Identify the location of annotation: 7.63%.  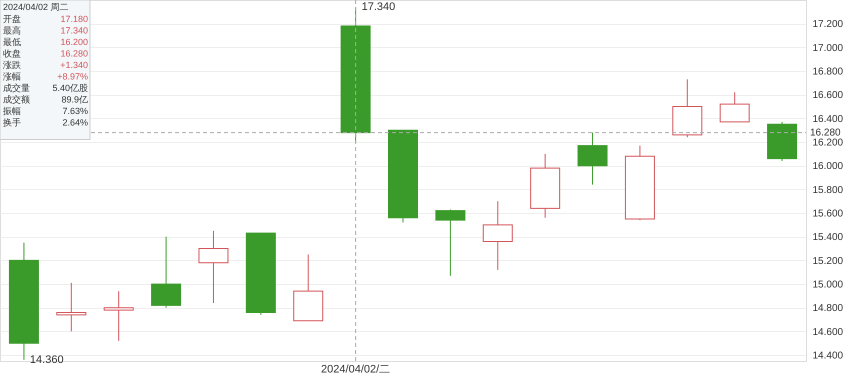
(75, 111).